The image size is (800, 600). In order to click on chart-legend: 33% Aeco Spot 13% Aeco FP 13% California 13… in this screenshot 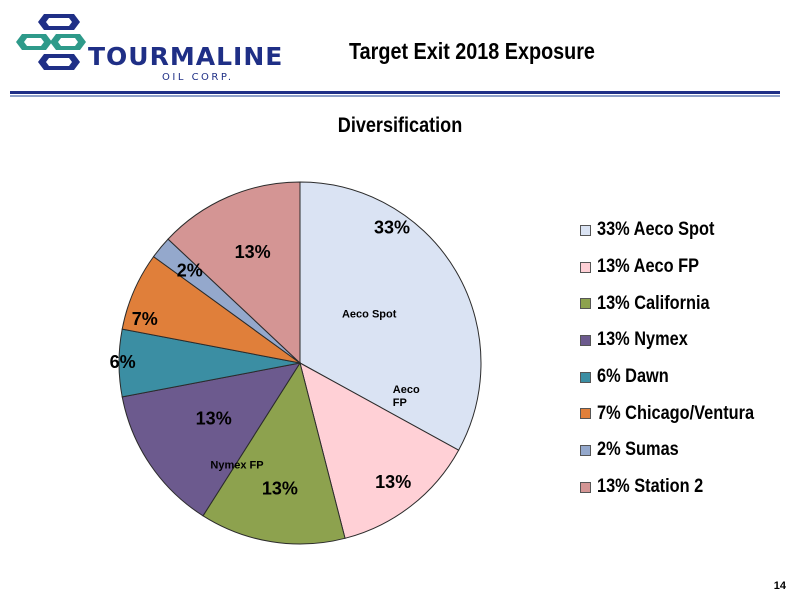, I will do `click(687, 359)`.